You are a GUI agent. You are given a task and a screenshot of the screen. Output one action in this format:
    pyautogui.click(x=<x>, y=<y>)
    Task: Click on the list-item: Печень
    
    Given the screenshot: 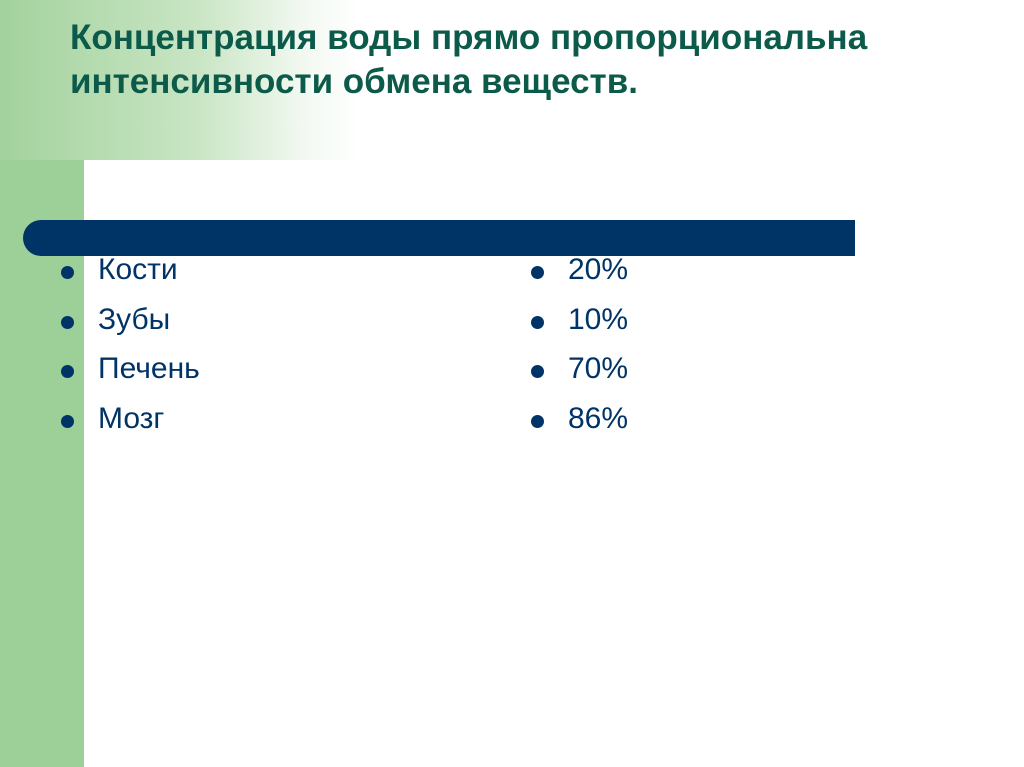 What is the action you would take?
    pyautogui.click(x=129, y=374)
    